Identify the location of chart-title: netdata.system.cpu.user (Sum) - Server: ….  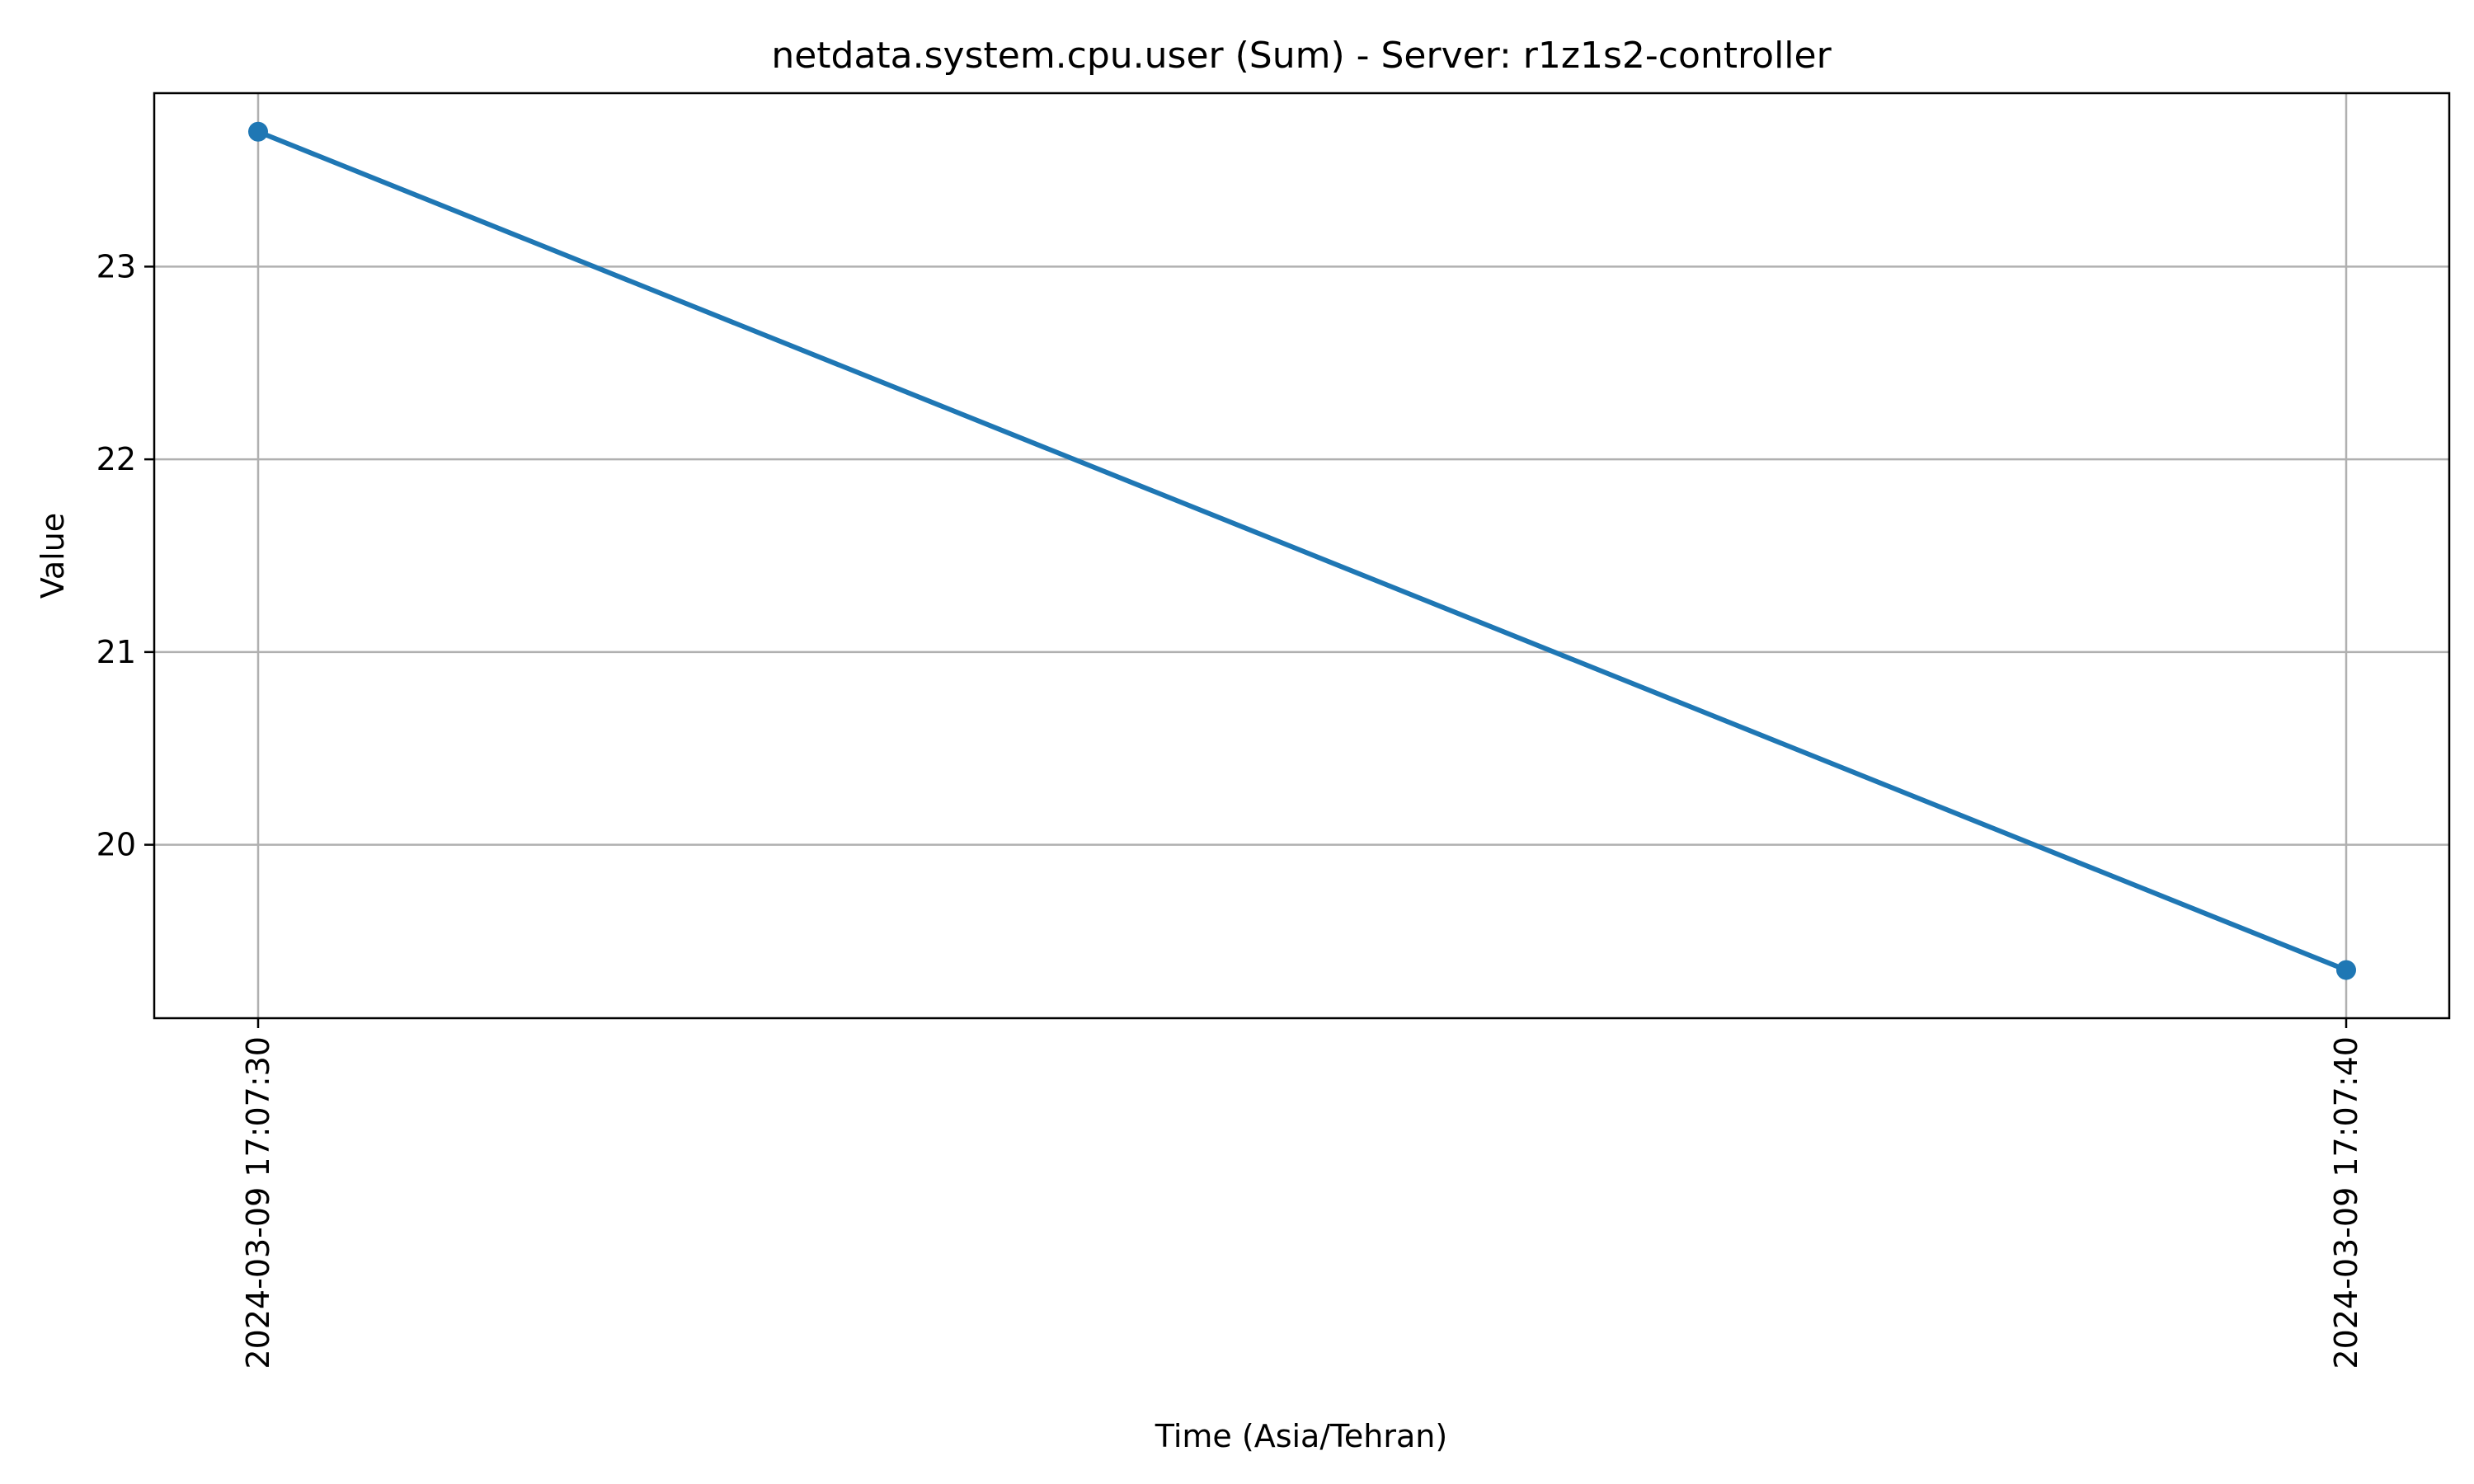
(1301, 56).